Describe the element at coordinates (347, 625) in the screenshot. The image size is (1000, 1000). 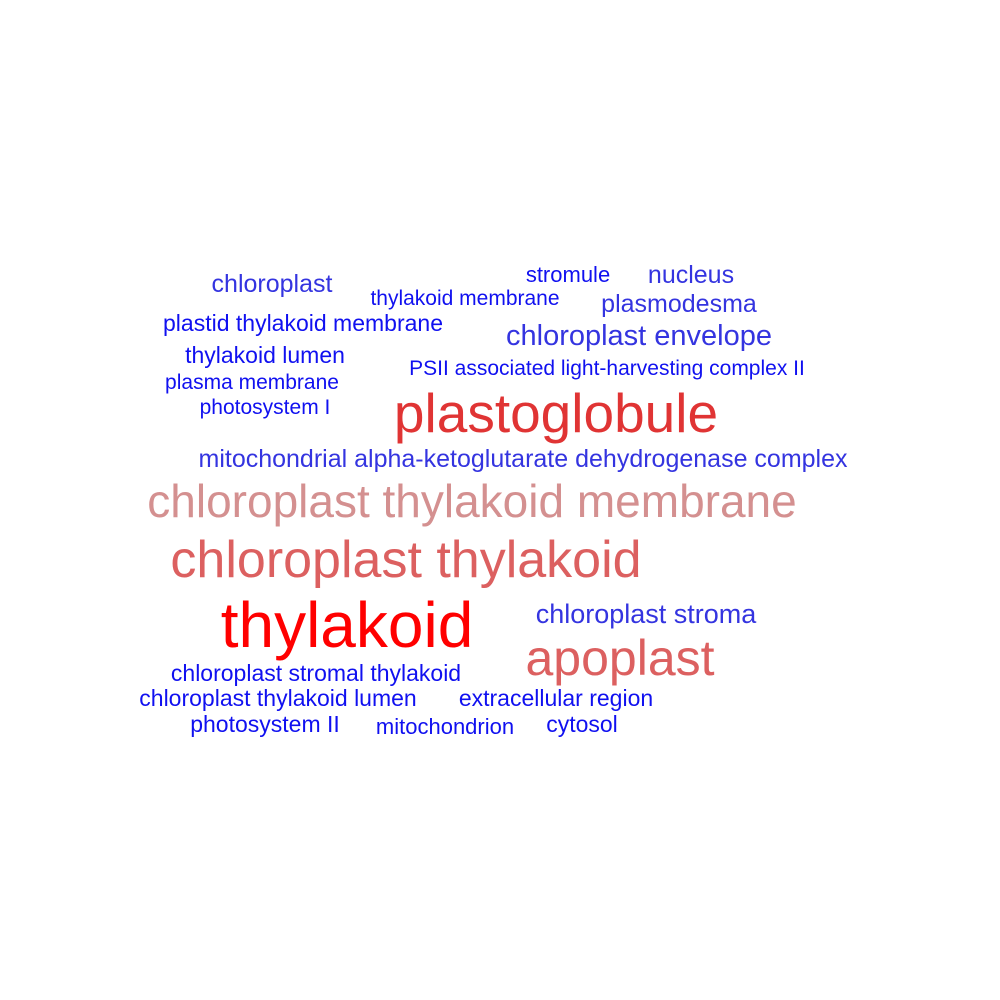
I see `term-thylakoid: thylakoid` at that location.